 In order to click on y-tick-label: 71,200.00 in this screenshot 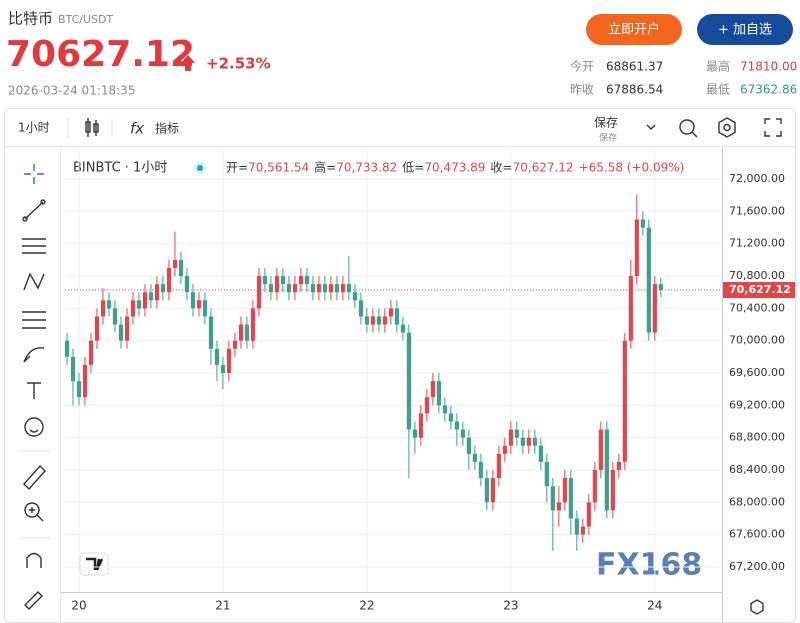, I will do `click(757, 243)`.